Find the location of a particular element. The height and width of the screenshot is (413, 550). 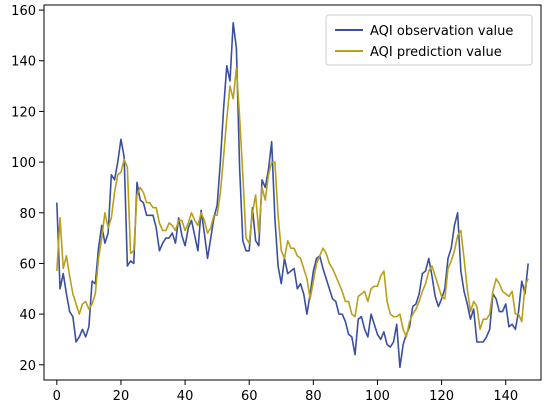

y-tick-label: 120 is located at coordinates (23, 112).